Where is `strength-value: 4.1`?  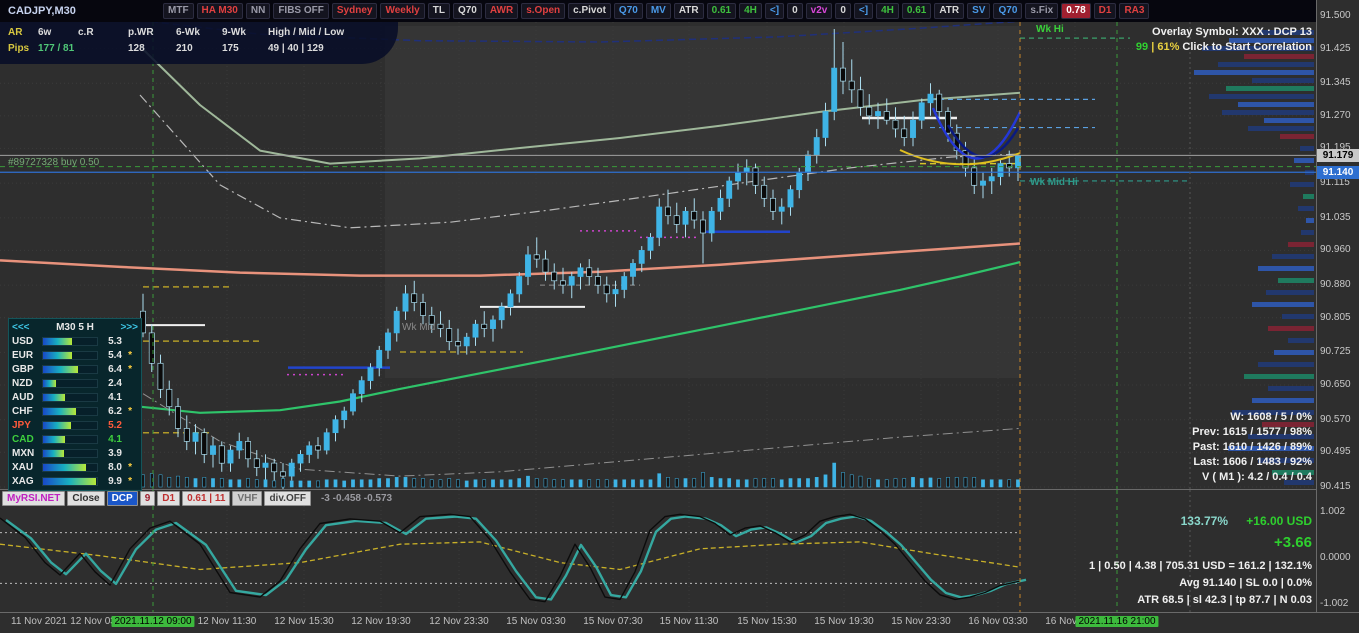
strength-value: 4.1 is located at coordinates (115, 397).